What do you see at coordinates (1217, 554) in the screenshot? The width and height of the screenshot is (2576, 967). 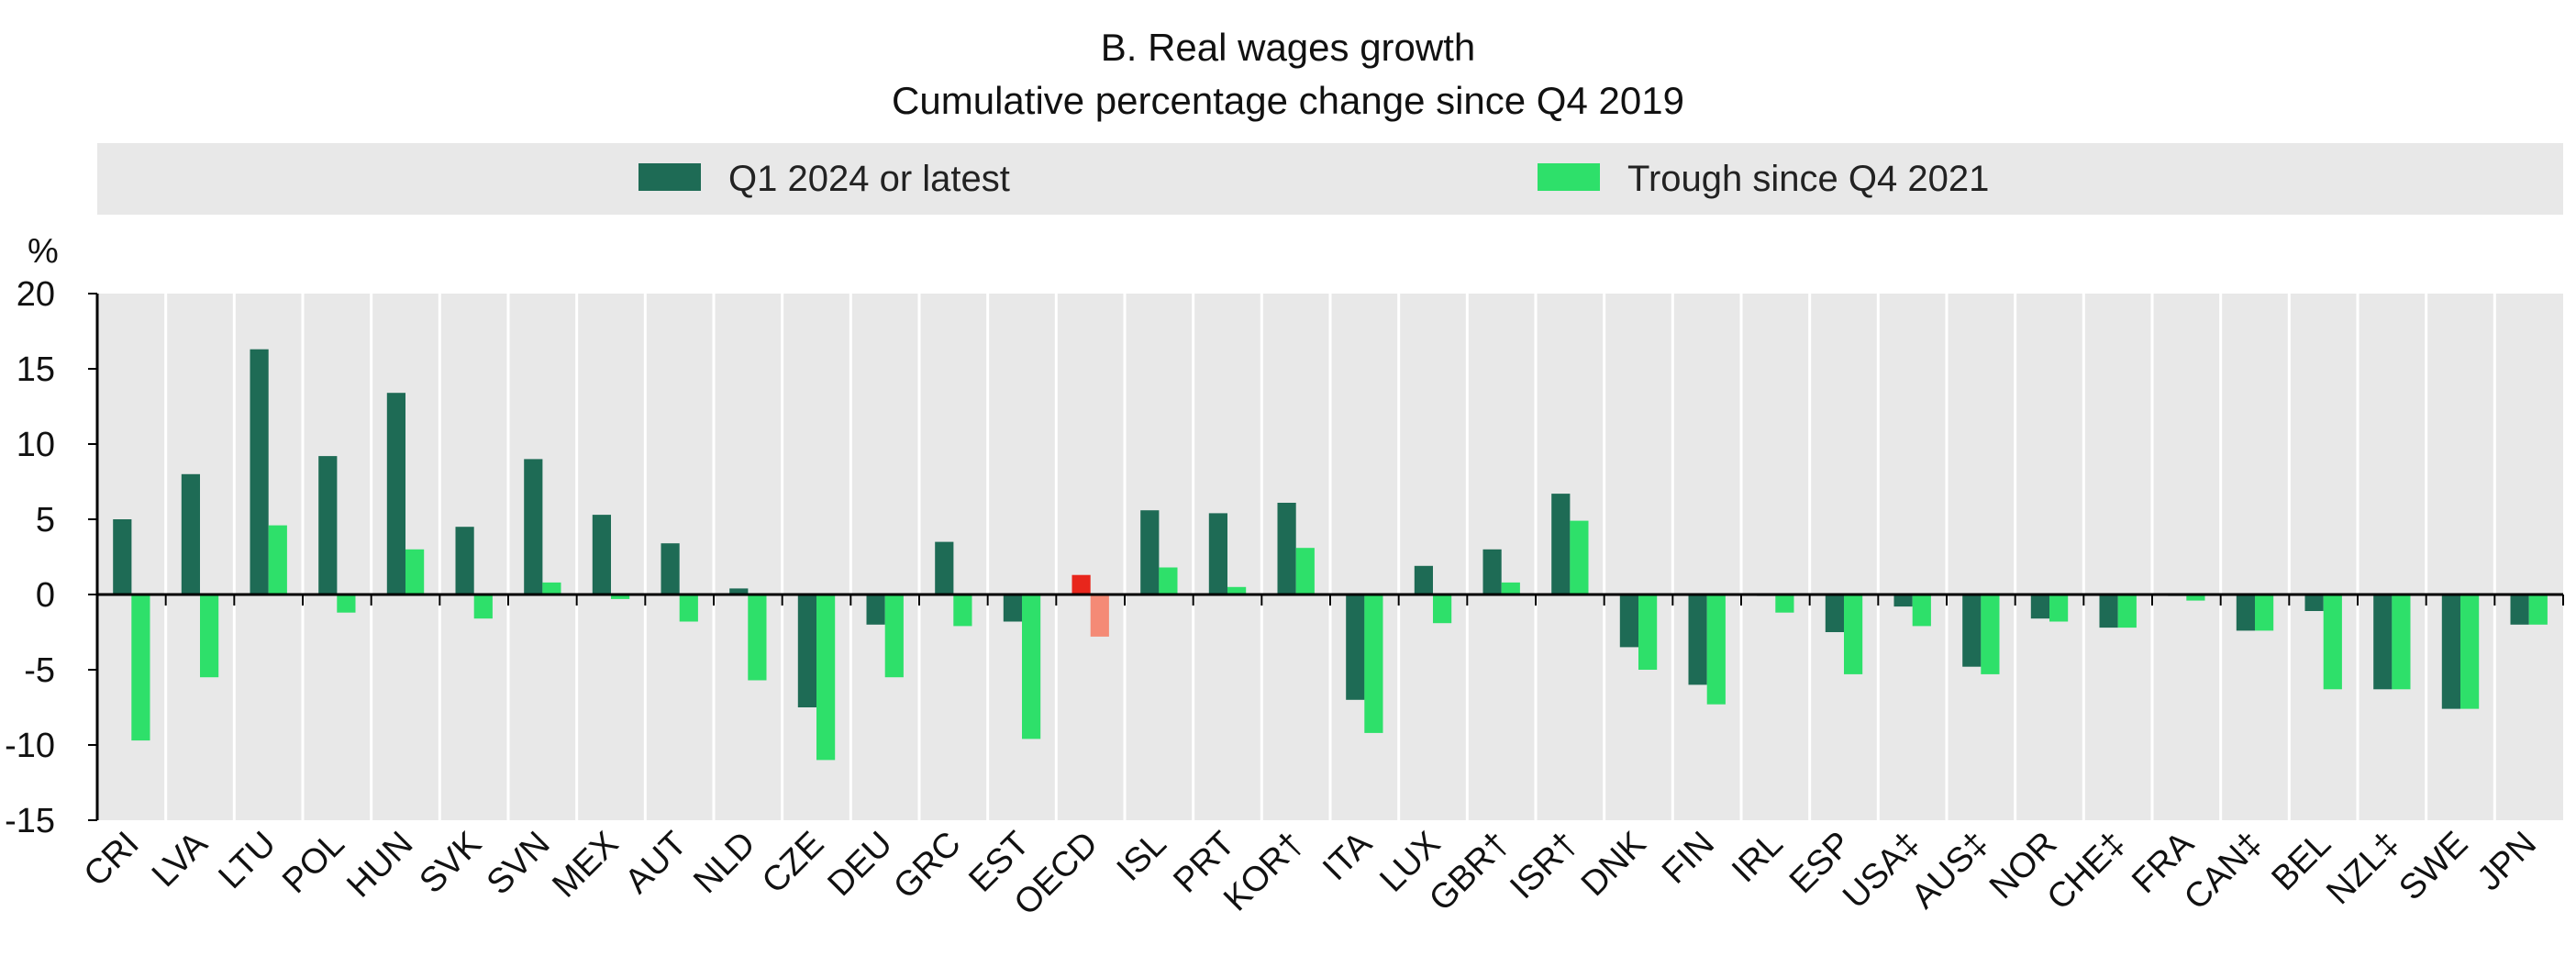 I see `bar-q1-2024-prt` at bounding box center [1217, 554].